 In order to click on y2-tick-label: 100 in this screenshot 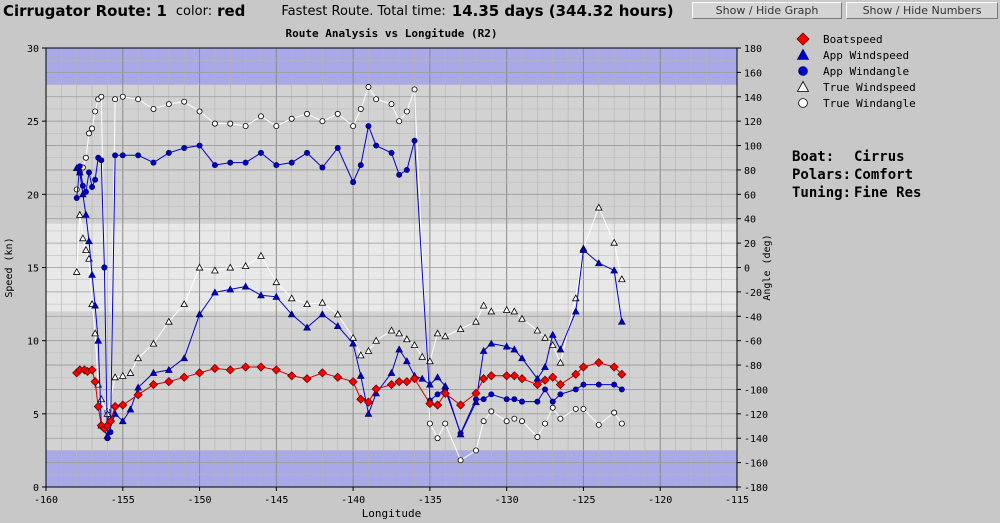, I will do `click(753, 147)`.